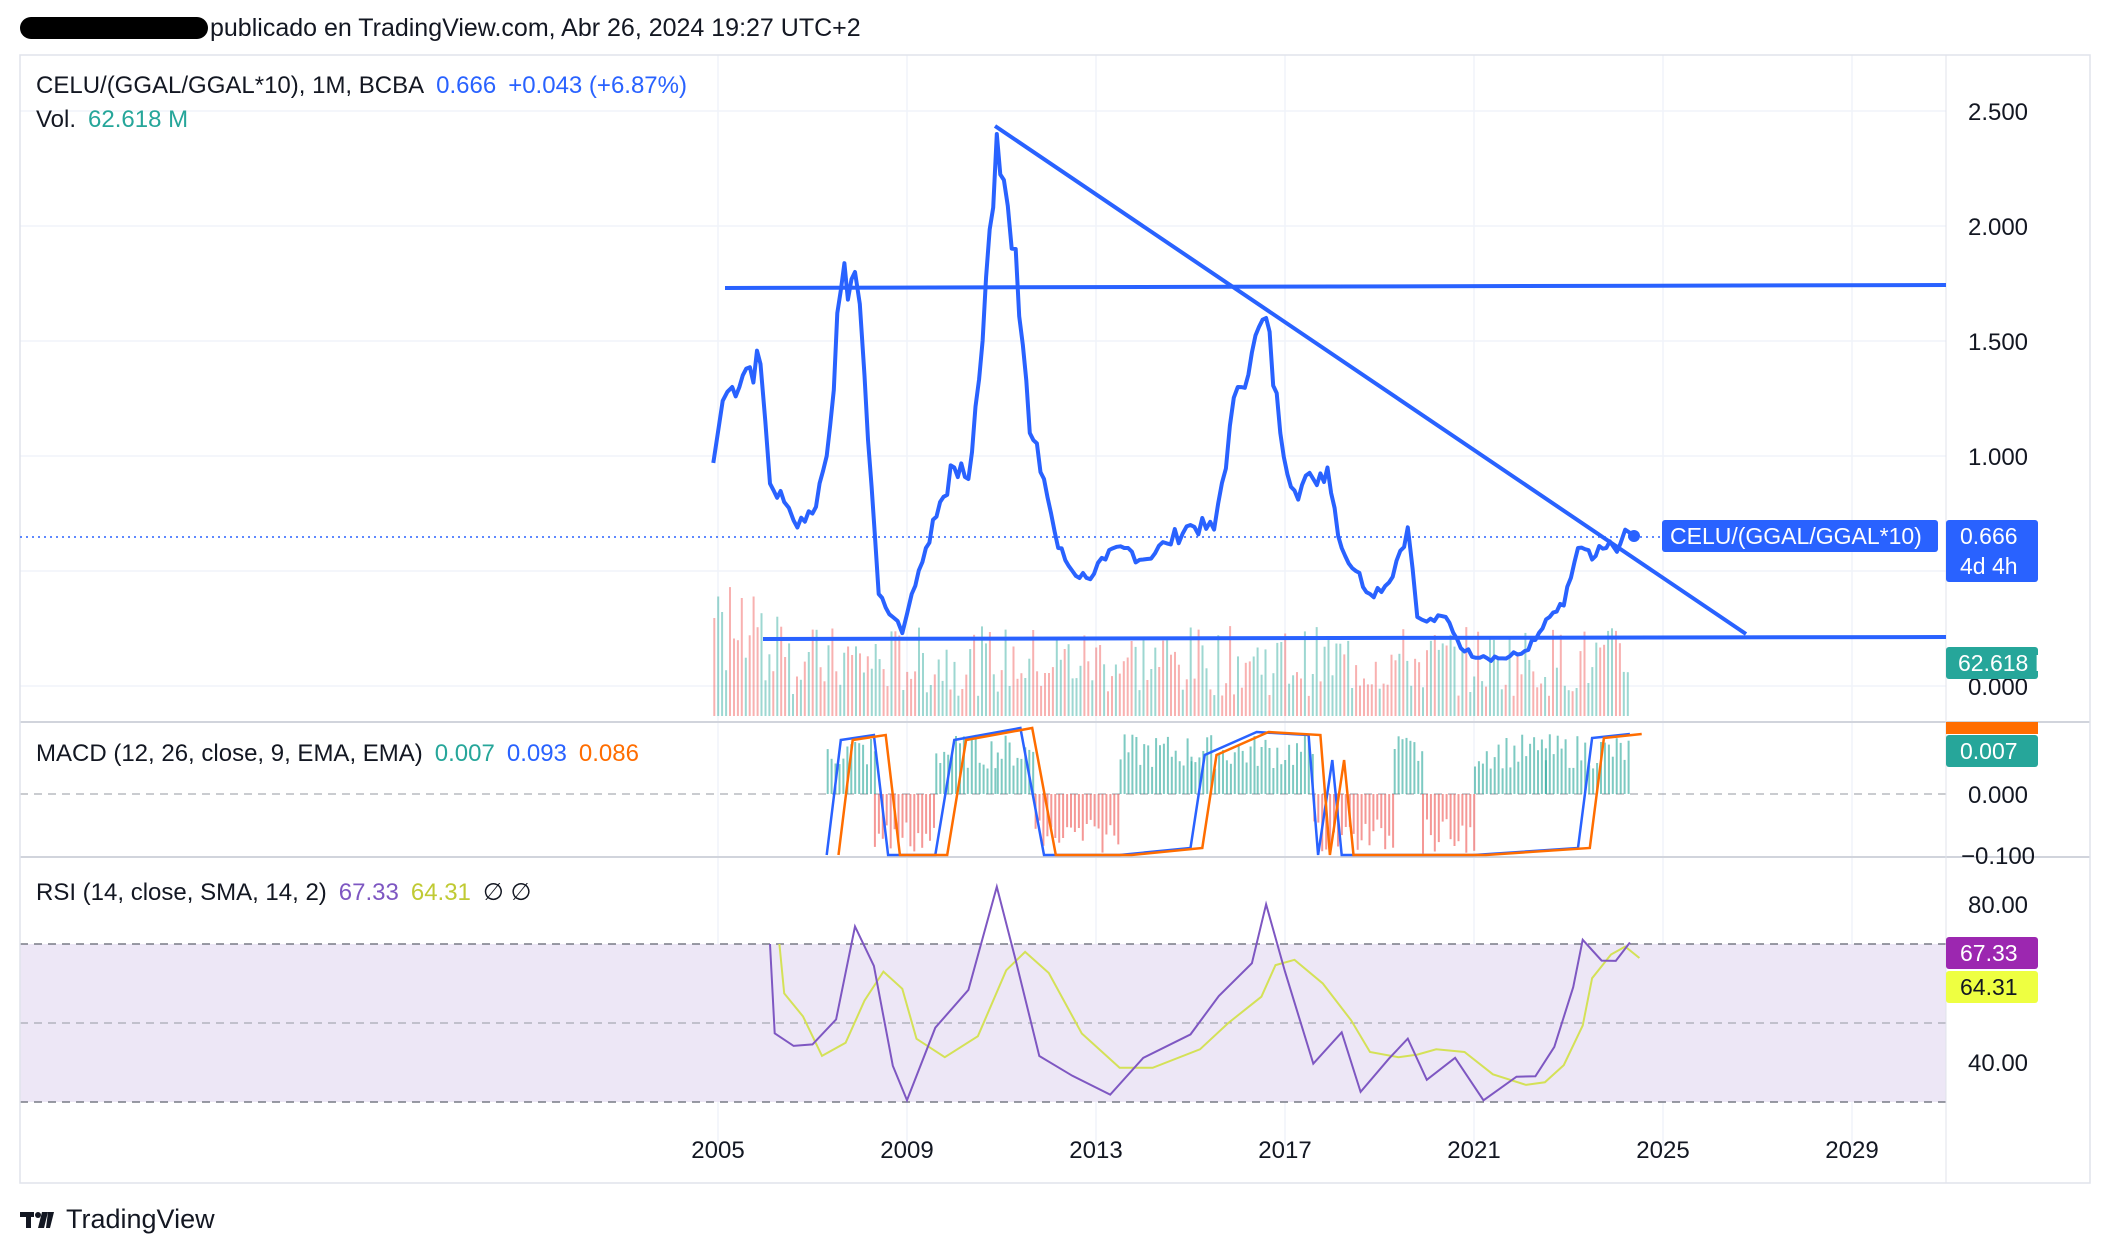 This screenshot has height=1252, width=2108. I want to click on rsi-legend: RSI (14, close, SMA, 14, 2) 67.33 64.31 ∅ ∅, so click(289, 892).